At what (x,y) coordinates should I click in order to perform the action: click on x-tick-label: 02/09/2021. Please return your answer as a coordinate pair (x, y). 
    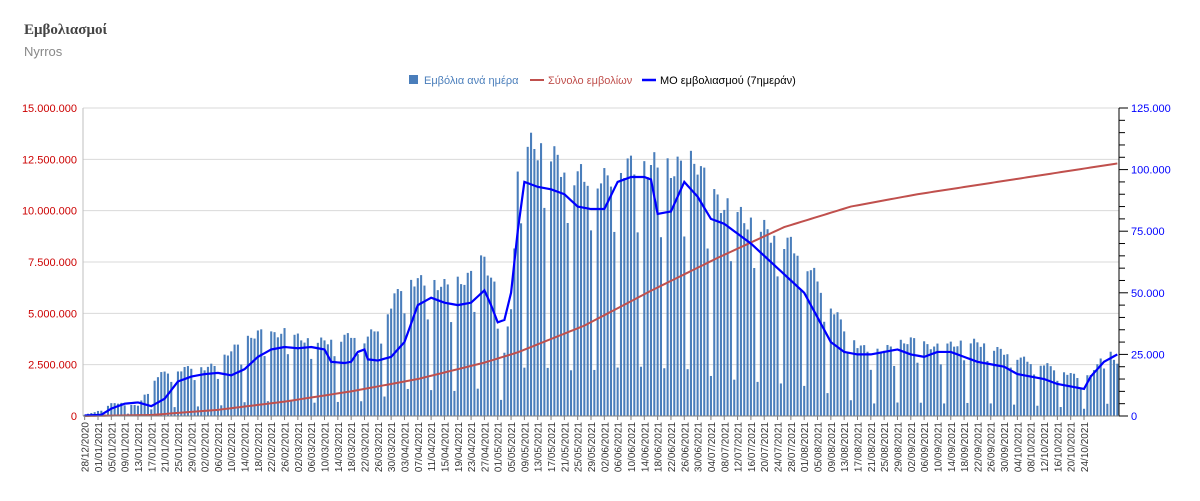
    Looking at the image, I should click on (912, 447).